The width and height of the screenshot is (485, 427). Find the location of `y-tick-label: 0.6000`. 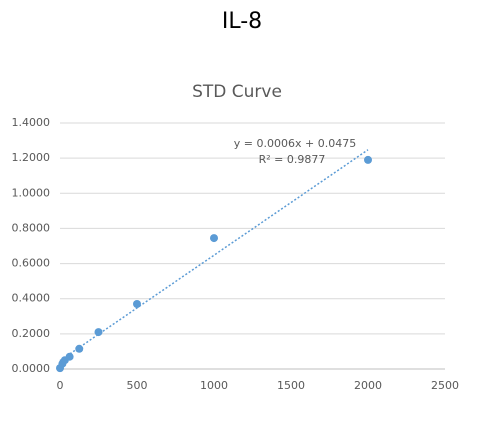

y-tick-label: 0.6000 is located at coordinates (31, 263).